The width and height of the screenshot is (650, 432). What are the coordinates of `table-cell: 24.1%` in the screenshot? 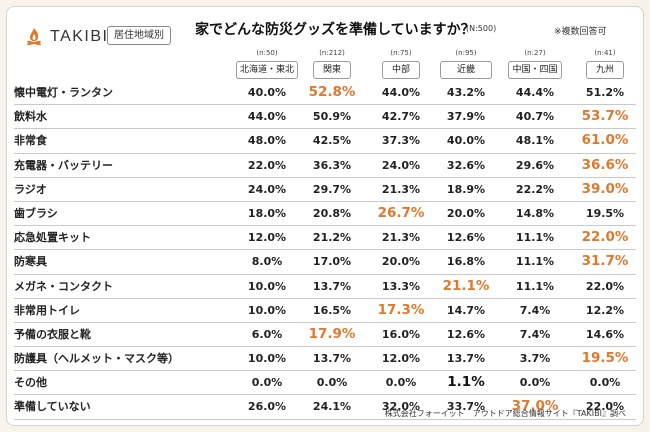 It's located at (332, 407).